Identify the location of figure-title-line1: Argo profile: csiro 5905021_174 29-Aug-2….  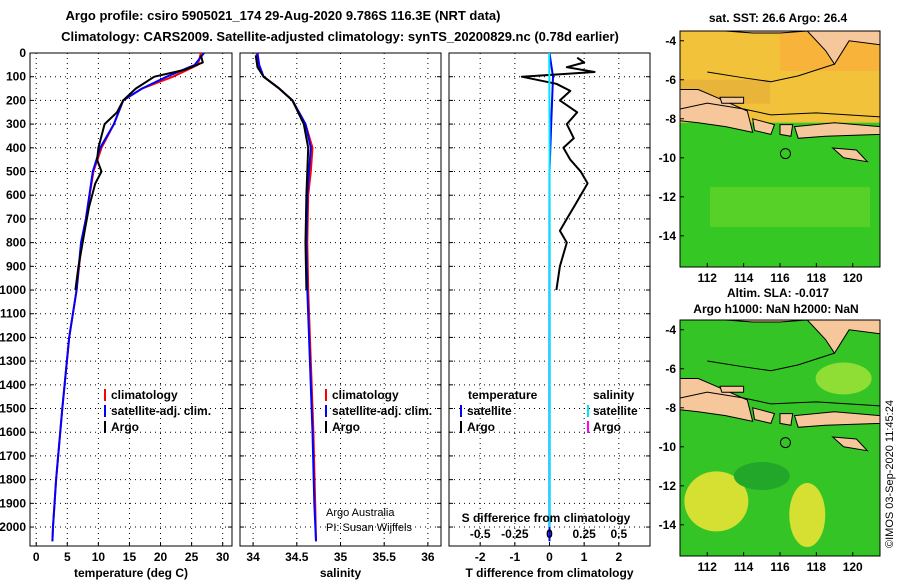
(283, 15).